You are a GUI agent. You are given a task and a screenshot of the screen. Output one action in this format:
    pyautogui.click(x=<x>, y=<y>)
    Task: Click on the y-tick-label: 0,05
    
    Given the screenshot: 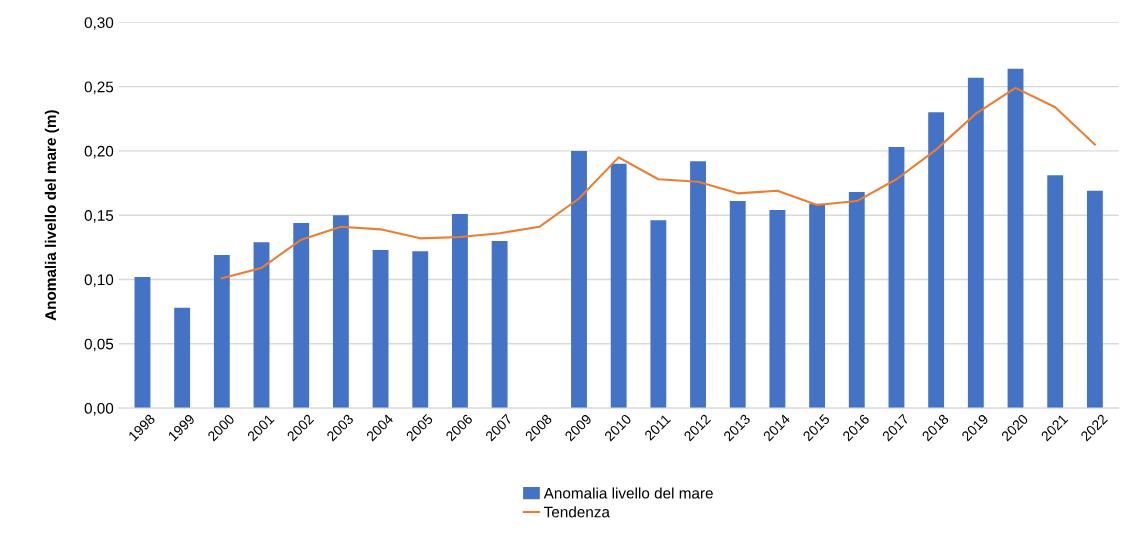 What is the action you would take?
    pyautogui.click(x=99, y=345)
    